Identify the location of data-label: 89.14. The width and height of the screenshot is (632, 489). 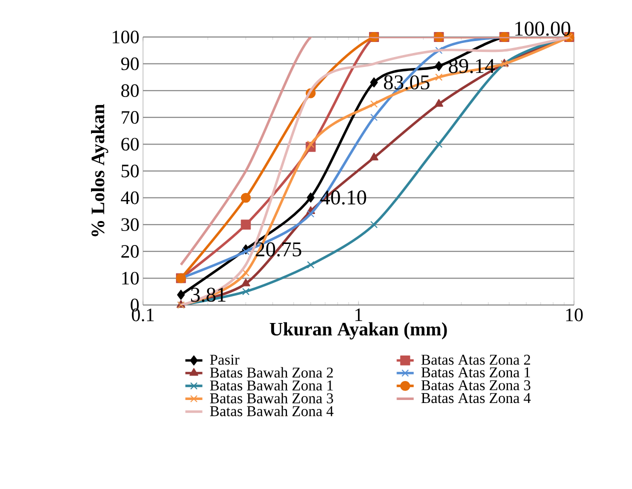
(471, 66).